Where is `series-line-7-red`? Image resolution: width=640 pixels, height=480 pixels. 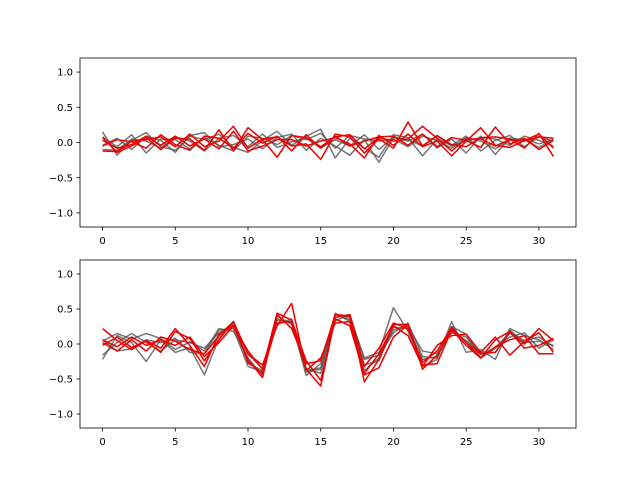
series-line-7-red is located at coordinates (328, 139).